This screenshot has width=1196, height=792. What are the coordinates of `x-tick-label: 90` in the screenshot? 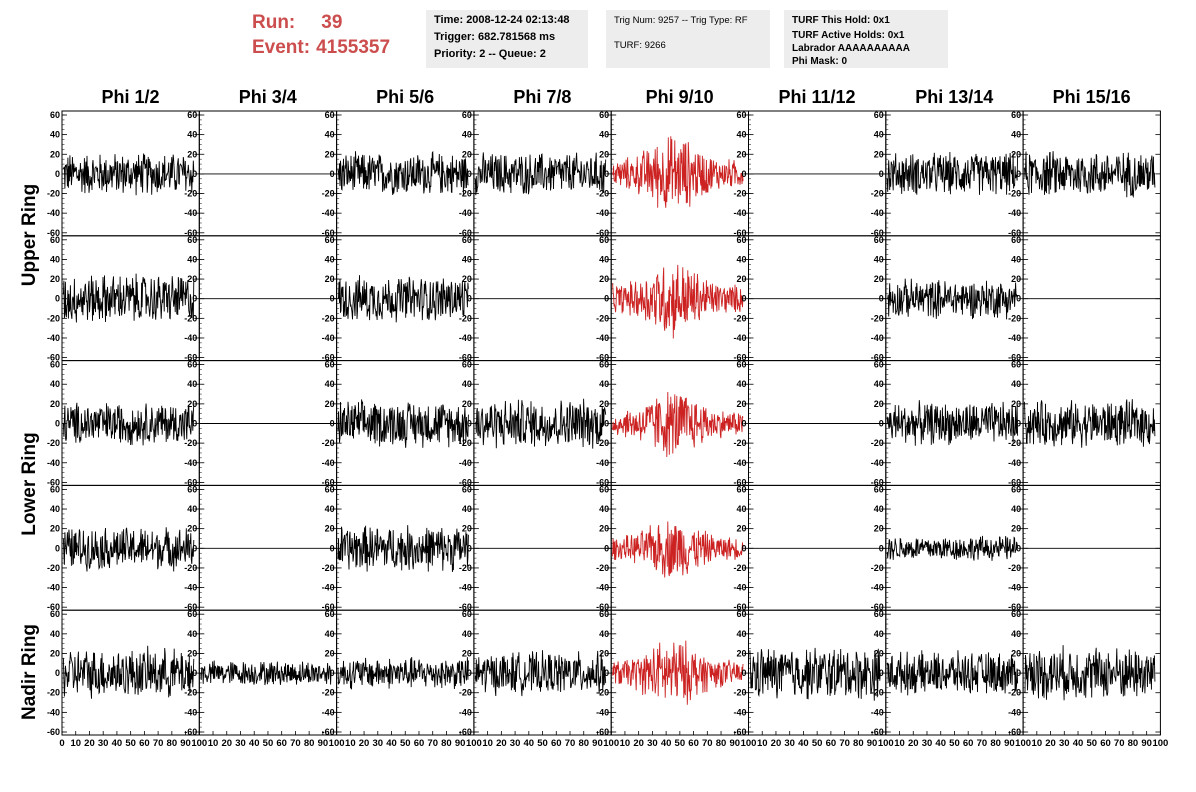 It's located at (1146, 743).